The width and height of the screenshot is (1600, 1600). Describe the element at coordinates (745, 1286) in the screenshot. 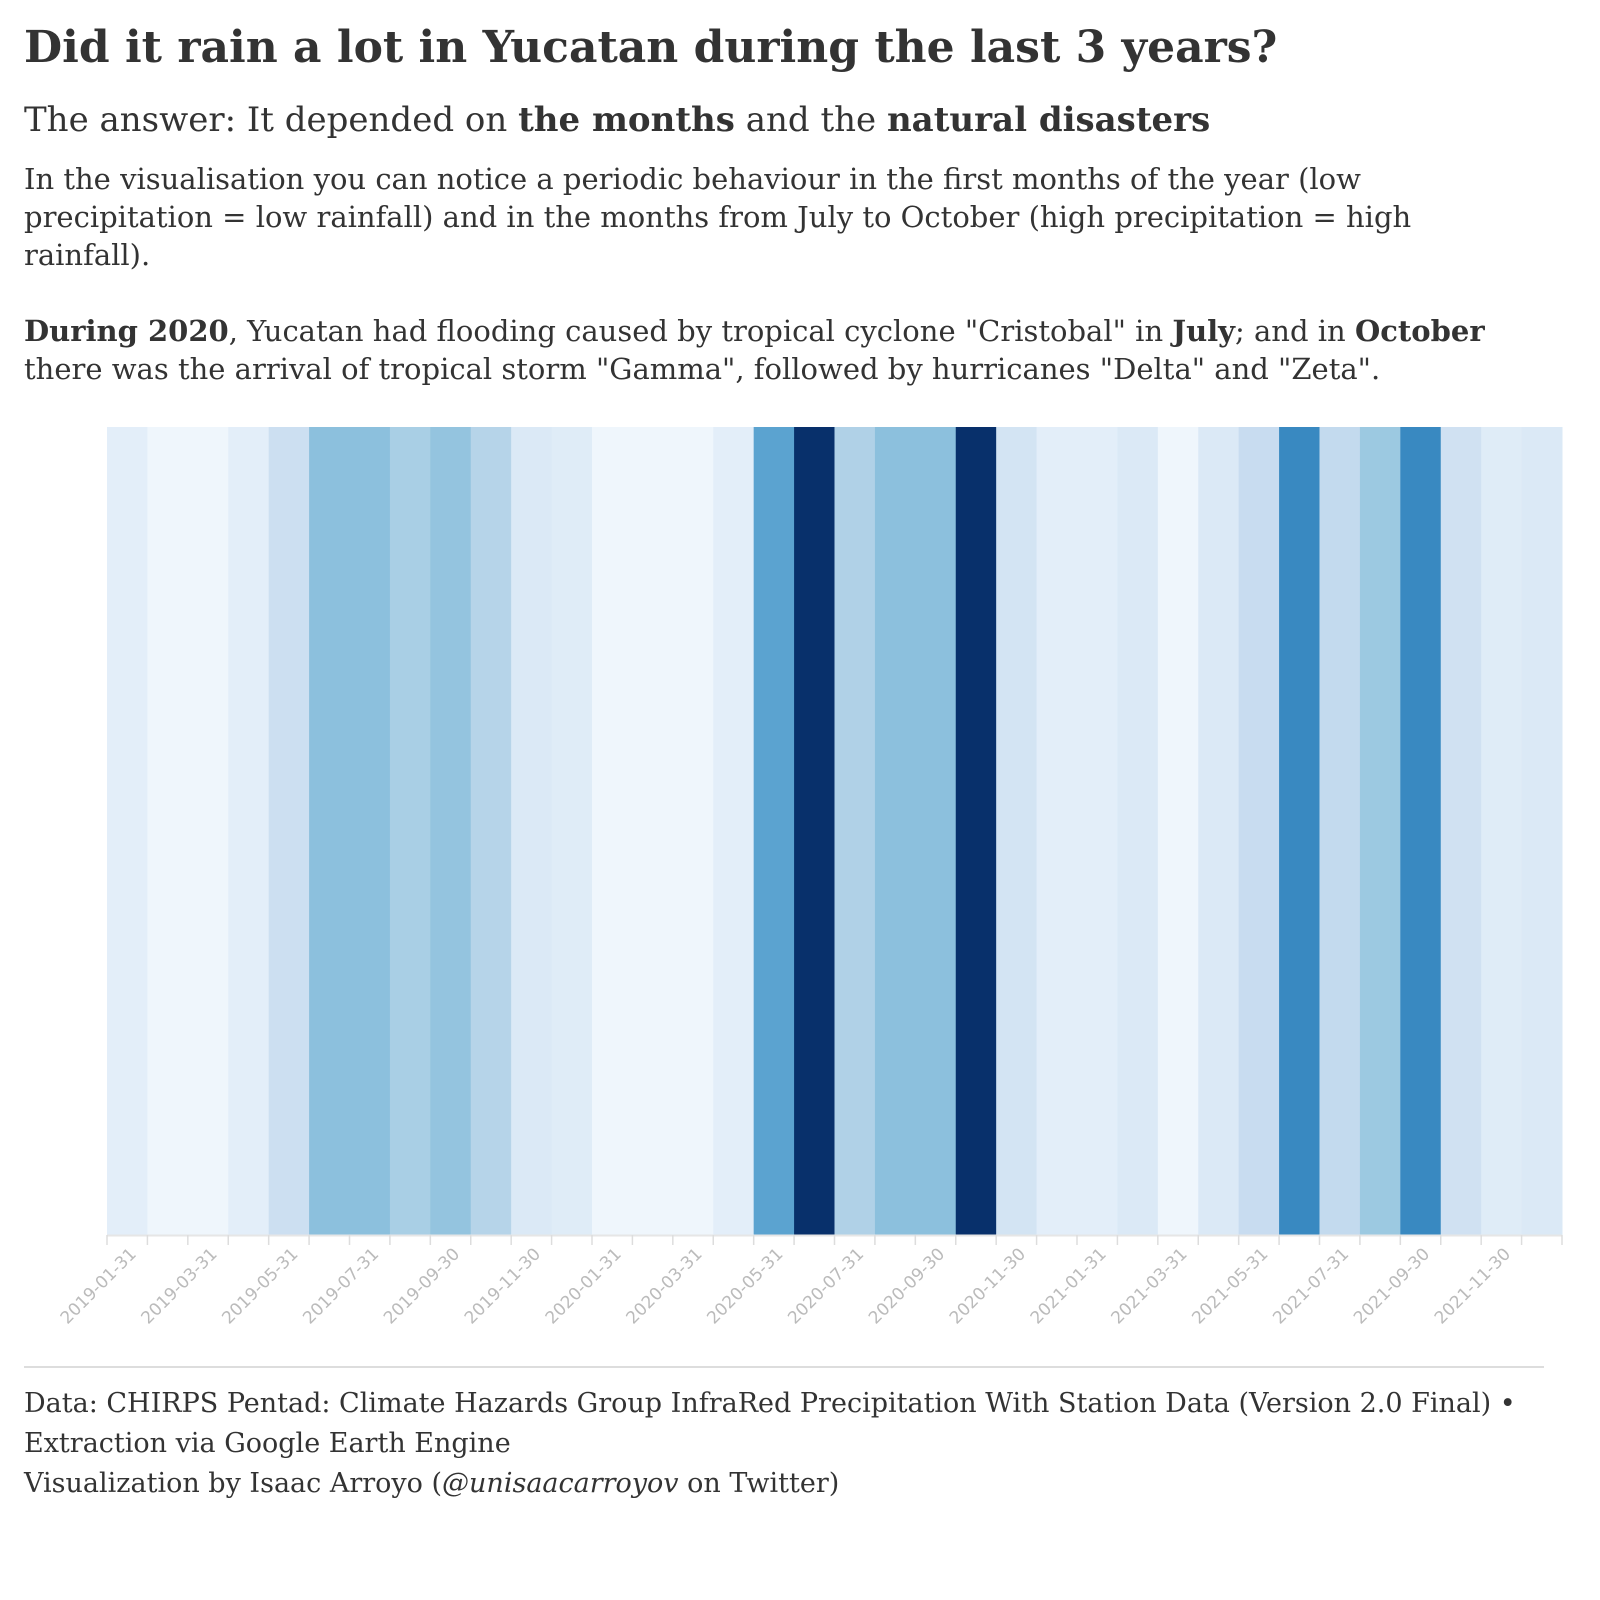

I see `x-tick-label: 2020-05-31` at that location.